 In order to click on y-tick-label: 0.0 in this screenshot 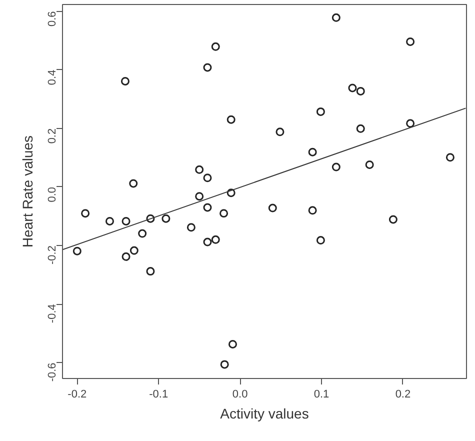, I will do `click(52, 194)`.